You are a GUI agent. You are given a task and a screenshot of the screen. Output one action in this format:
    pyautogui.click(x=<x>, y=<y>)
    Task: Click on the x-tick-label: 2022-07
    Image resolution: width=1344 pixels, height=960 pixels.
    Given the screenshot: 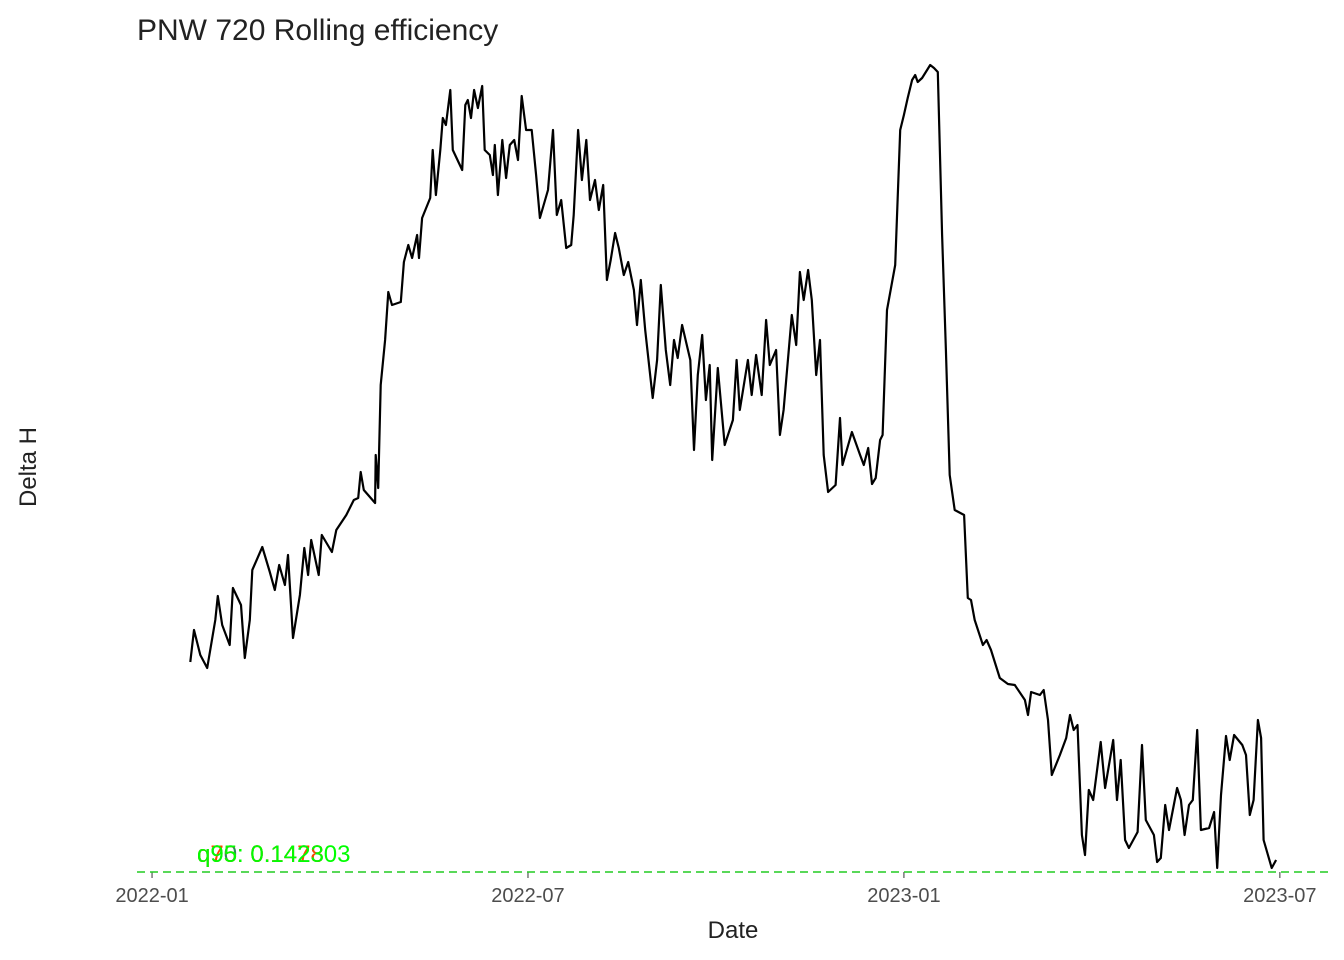 What is the action you would take?
    pyautogui.click(x=527, y=896)
    